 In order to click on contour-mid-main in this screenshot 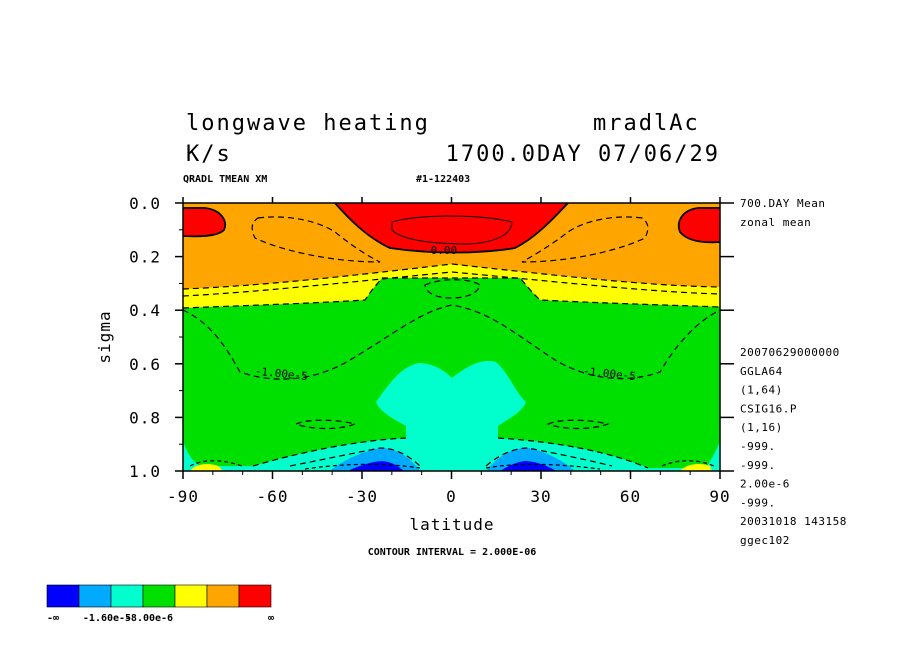, I will do `click(451, 342)`.